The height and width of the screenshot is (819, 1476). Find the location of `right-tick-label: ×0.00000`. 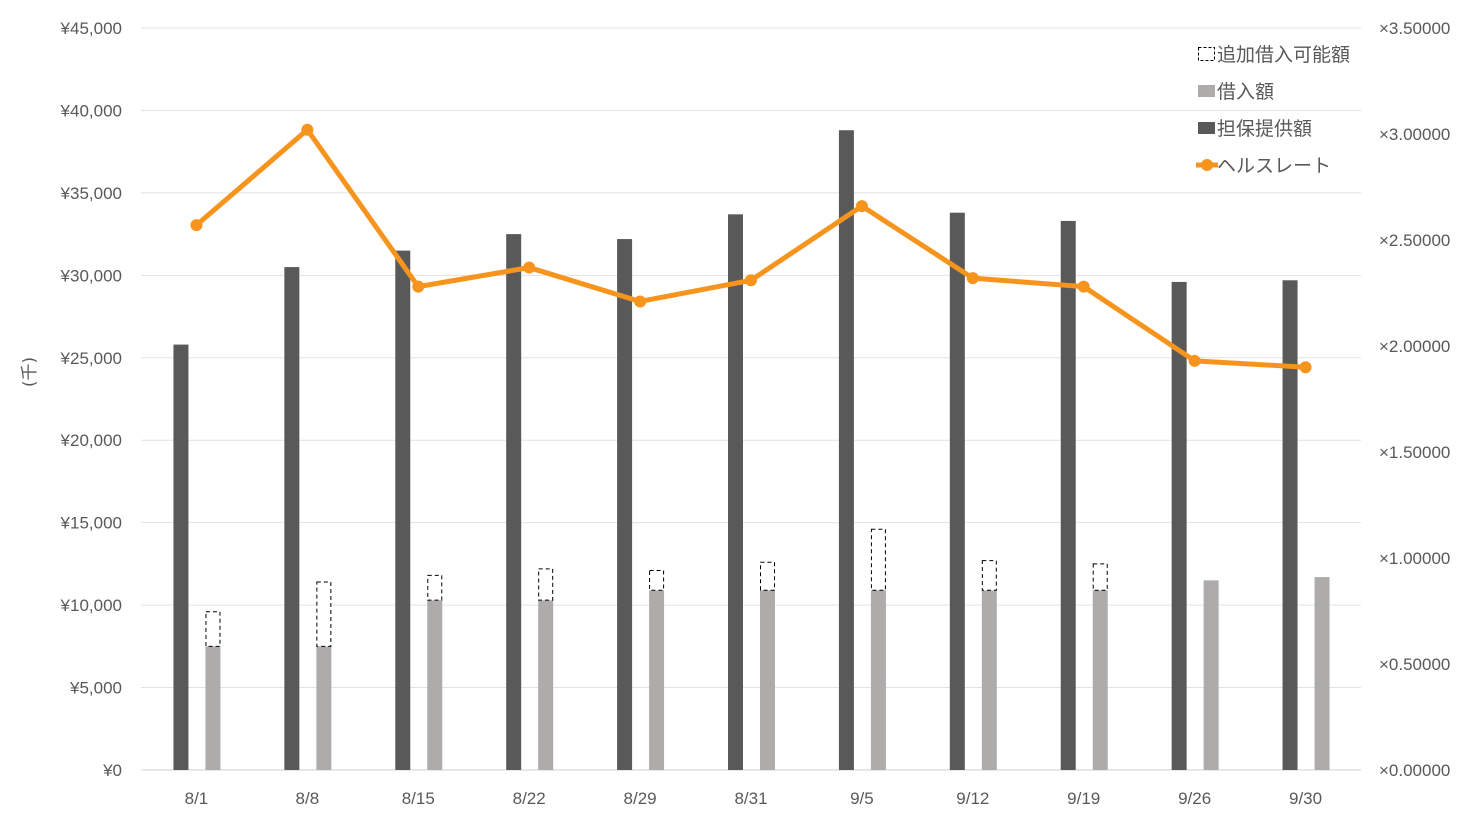

right-tick-label: ×0.00000 is located at coordinates (1414, 770).